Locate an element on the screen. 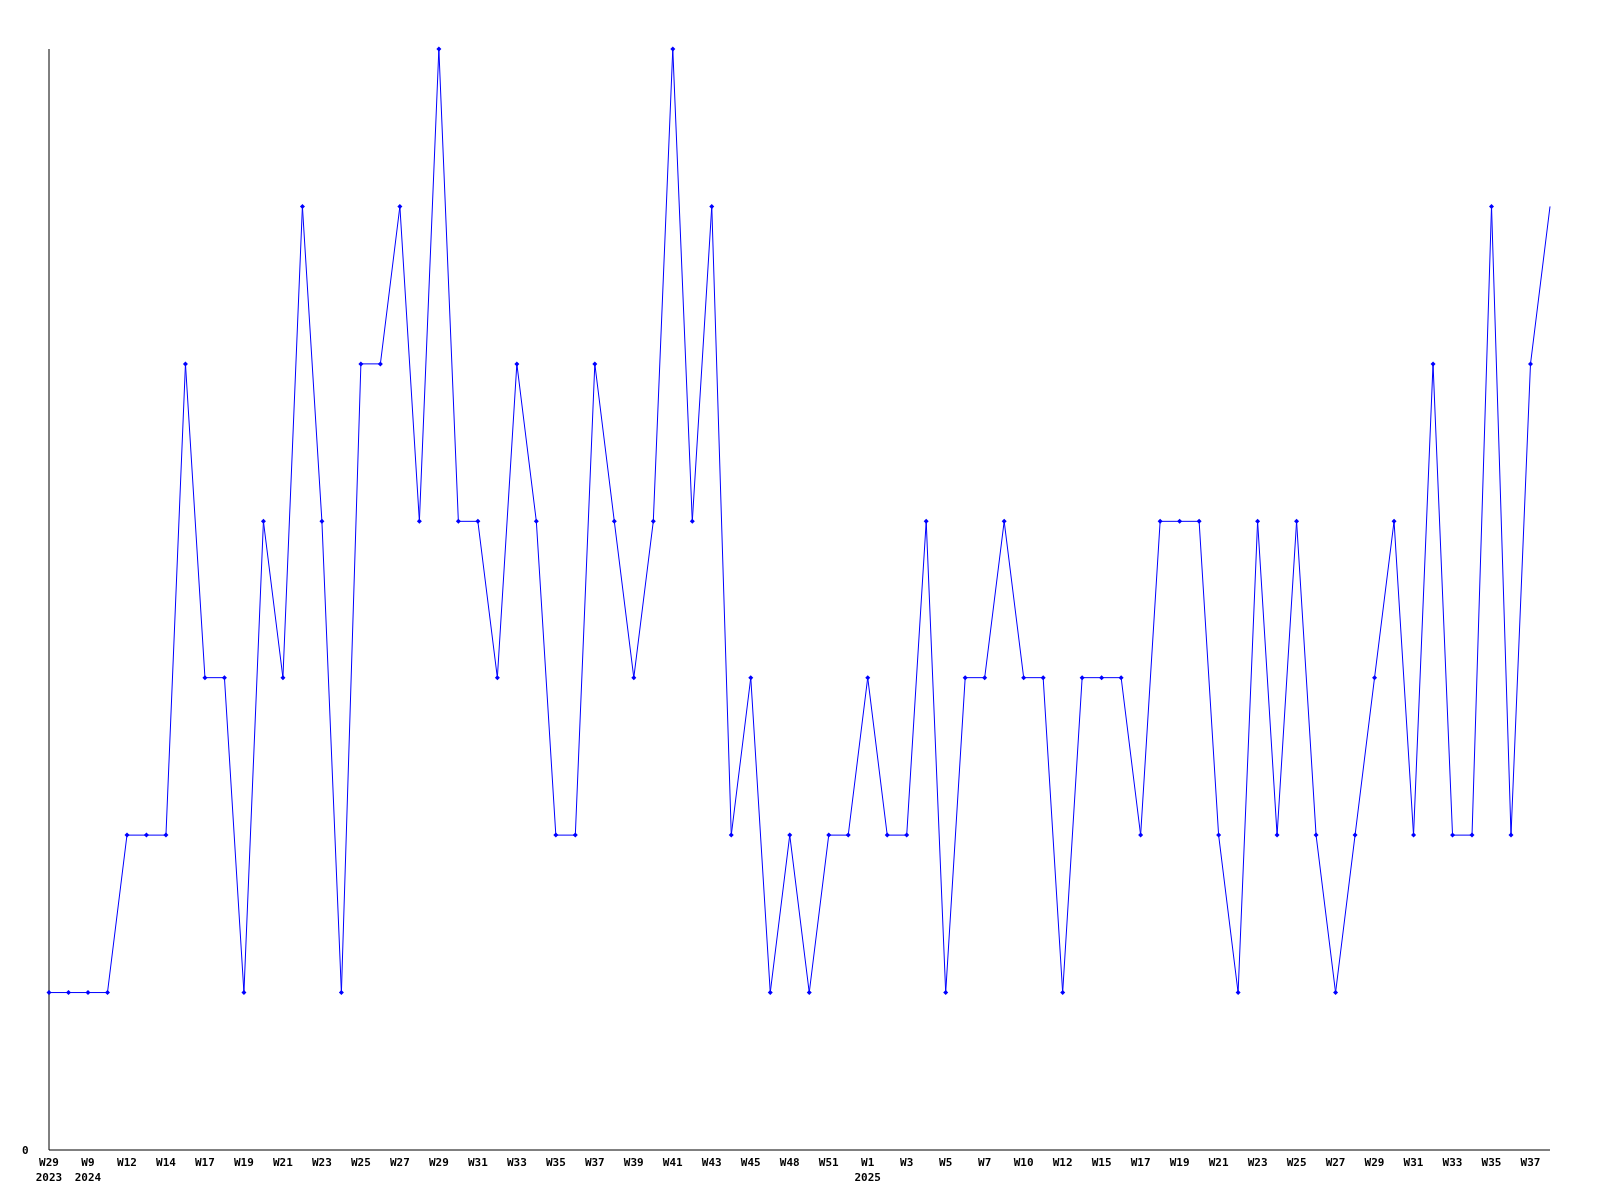  x-tick-label: W7 is located at coordinates (985, 1162).